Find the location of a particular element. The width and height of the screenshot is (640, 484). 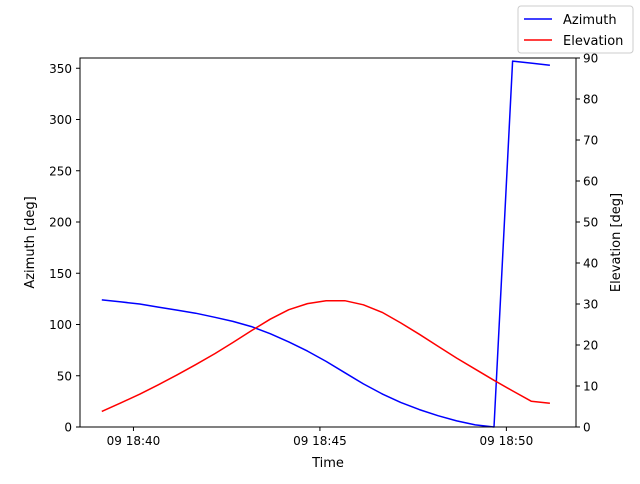

y-right-tick-label: 70 is located at coordinates (590, 141).